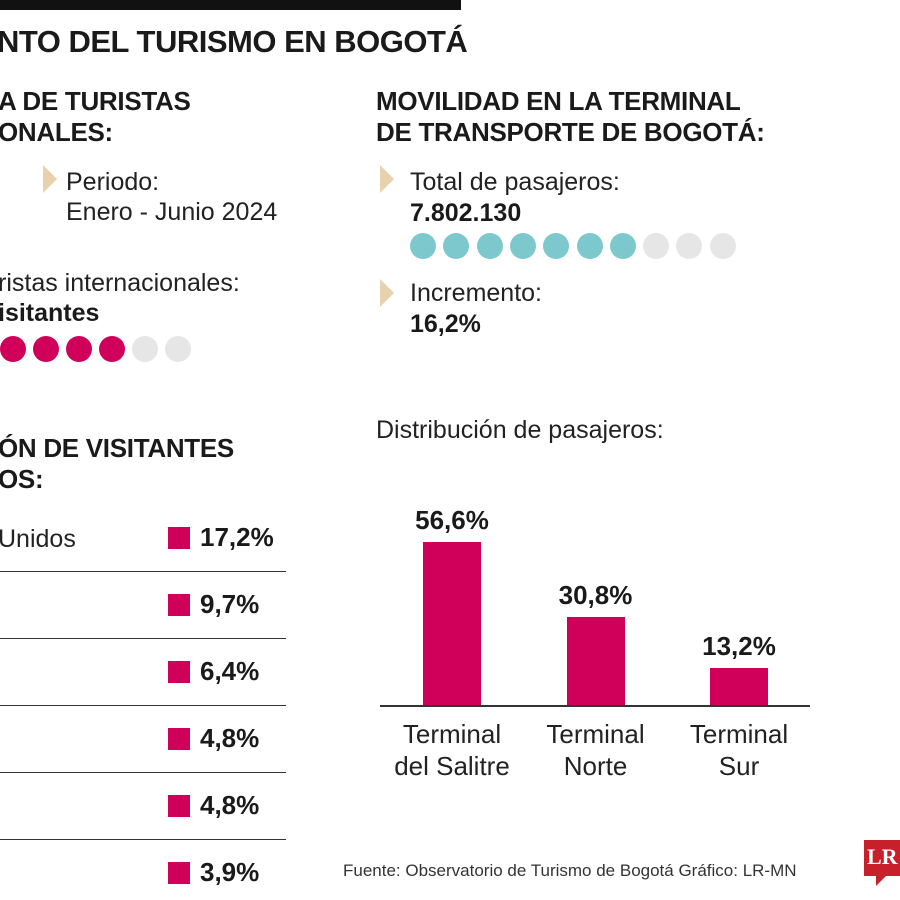 This screenshot has width=900, height=900. I want to click on increase-value: 16,2%, so click(445, 324).